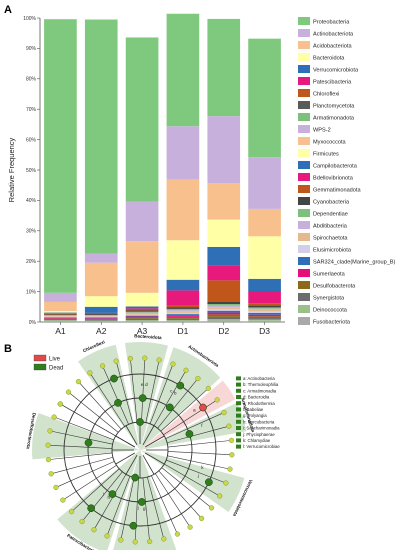 This screenshot has height=550, width=402. Describe the element at coordinates (261, 446) in the screenshot. I see `key-label: l: Verrucomicrobiae` at that location.